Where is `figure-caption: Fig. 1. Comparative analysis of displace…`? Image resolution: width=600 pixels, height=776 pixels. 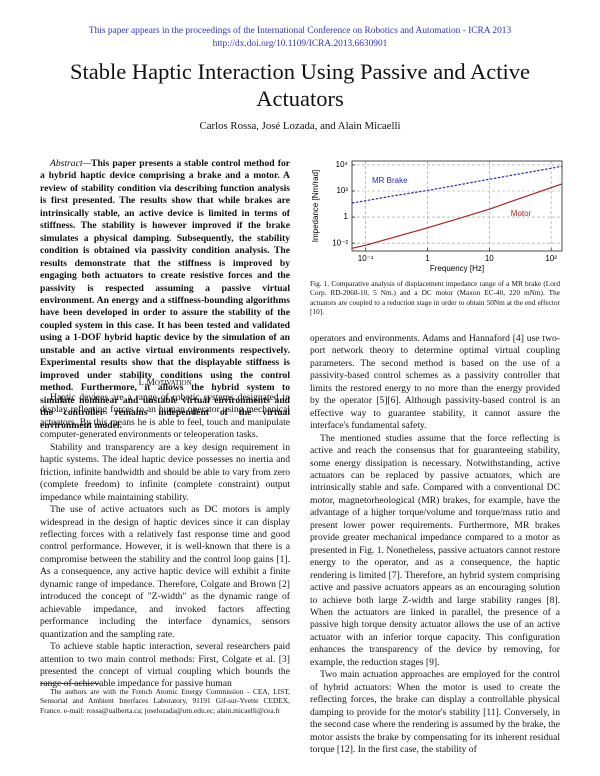
figure-caption: Fig. 1. Comparative analysis of displace… is located at coordinates (435, 298).